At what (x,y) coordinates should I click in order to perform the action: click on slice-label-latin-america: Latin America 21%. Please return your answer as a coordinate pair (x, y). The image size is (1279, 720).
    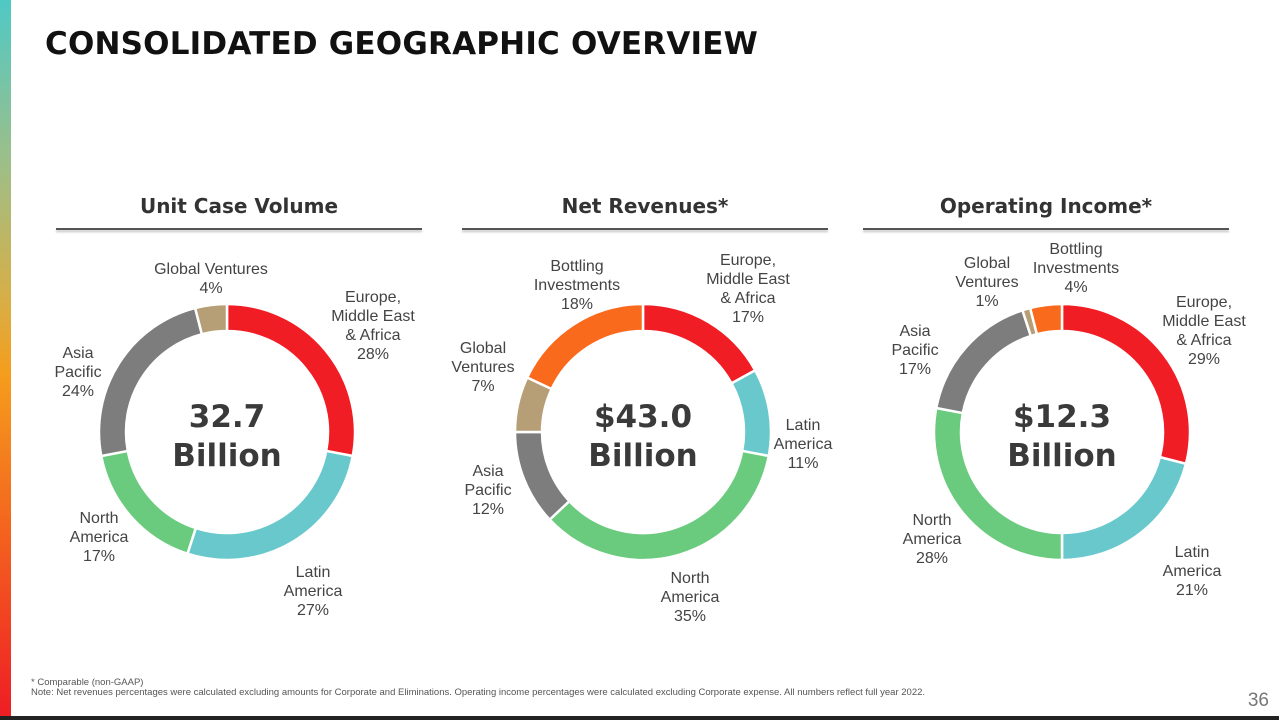
    Looking at the image, I should click on (1192, 571).